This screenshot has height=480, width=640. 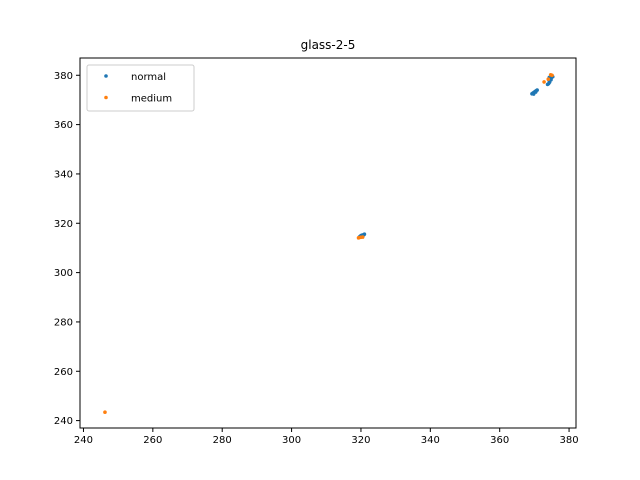 I want to click on x-tick-label: 280, so click(x=222, y=440).